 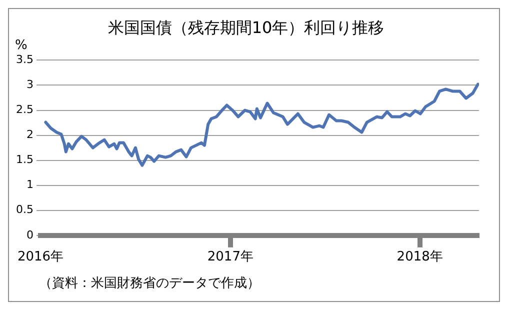 What do you see at coordinates (25, 159) in the screenshot?
I see `y-tick-label: 1.5` at bounding box center [25, 159].